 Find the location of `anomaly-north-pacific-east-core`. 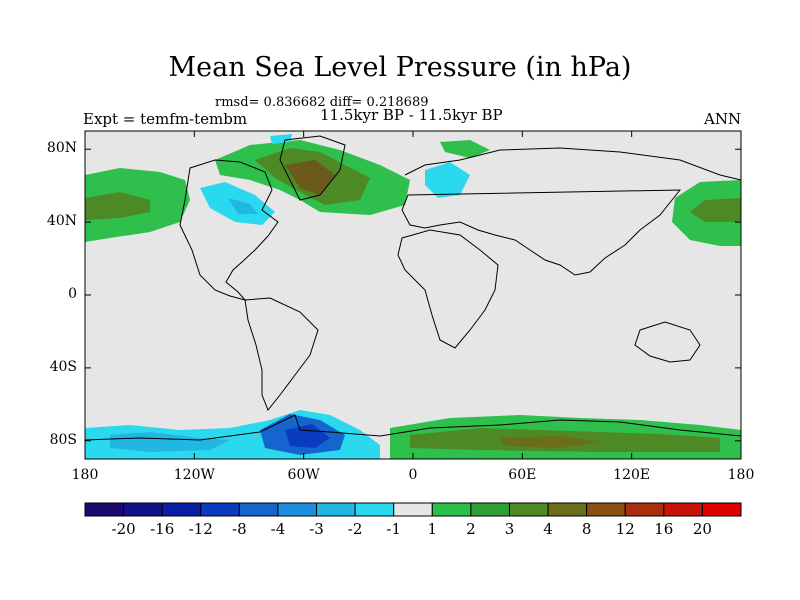

anomaly-north-pacific-east-core is located at coordinates (715, 210).